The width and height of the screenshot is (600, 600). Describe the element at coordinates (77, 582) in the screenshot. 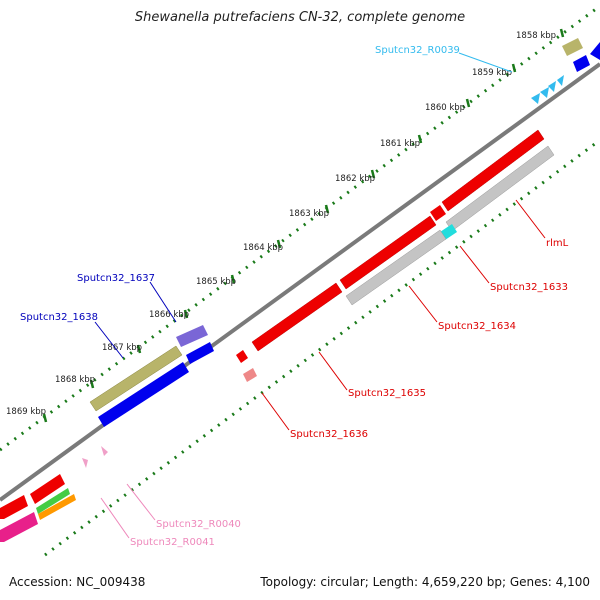

I see `accession-text: Accession: NC_009438` at that location.